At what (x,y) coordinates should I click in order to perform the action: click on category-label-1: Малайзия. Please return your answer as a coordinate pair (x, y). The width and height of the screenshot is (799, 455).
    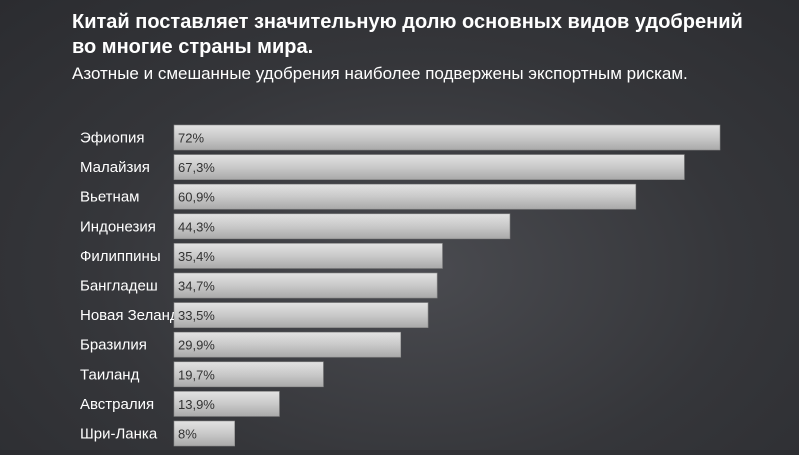
    Looking at the image, I should click on (115, 167).